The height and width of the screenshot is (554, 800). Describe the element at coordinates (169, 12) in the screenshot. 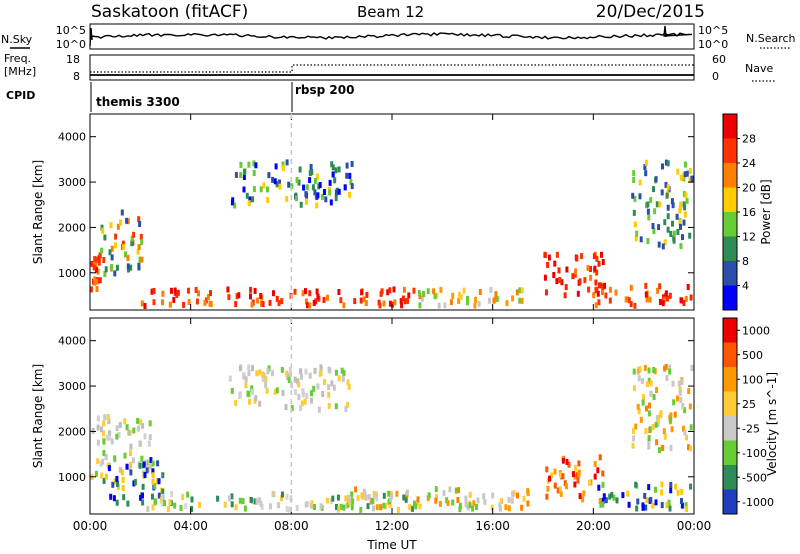

I see `station-title: Saskatoon (fitACF)` at that location.